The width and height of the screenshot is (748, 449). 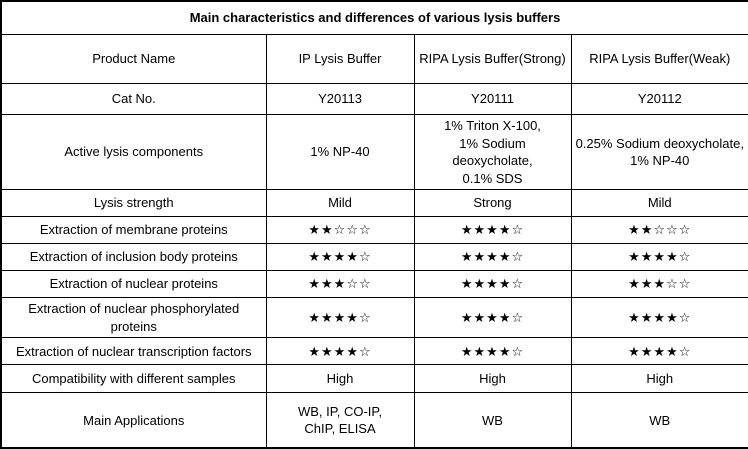 I want to click on cell-ip-applications: WB, IP, CO-IP, ChIP, ELISA, so click(x=340, y=420).